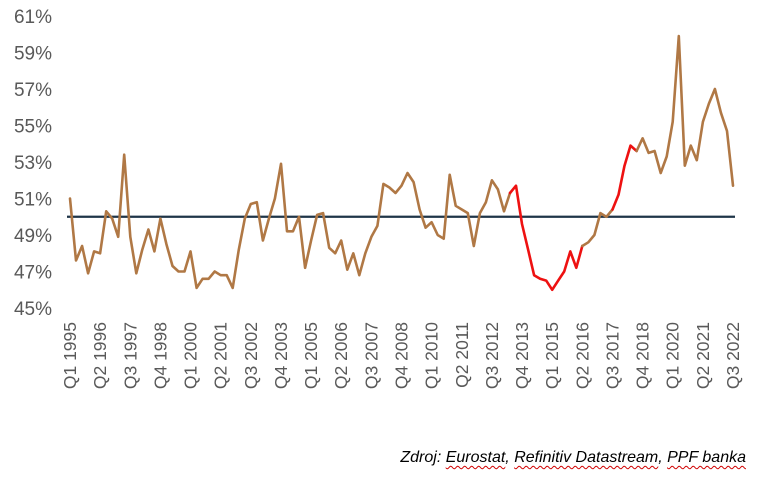  I want to click on x-tick-label: Q2 2001, so click(221, 355).